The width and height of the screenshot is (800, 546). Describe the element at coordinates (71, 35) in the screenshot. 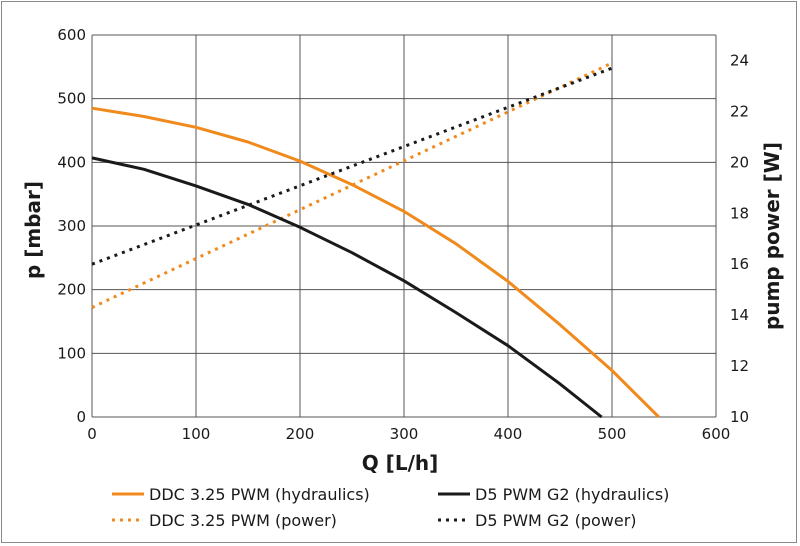

I see `y-tick-label: 600` at that location.